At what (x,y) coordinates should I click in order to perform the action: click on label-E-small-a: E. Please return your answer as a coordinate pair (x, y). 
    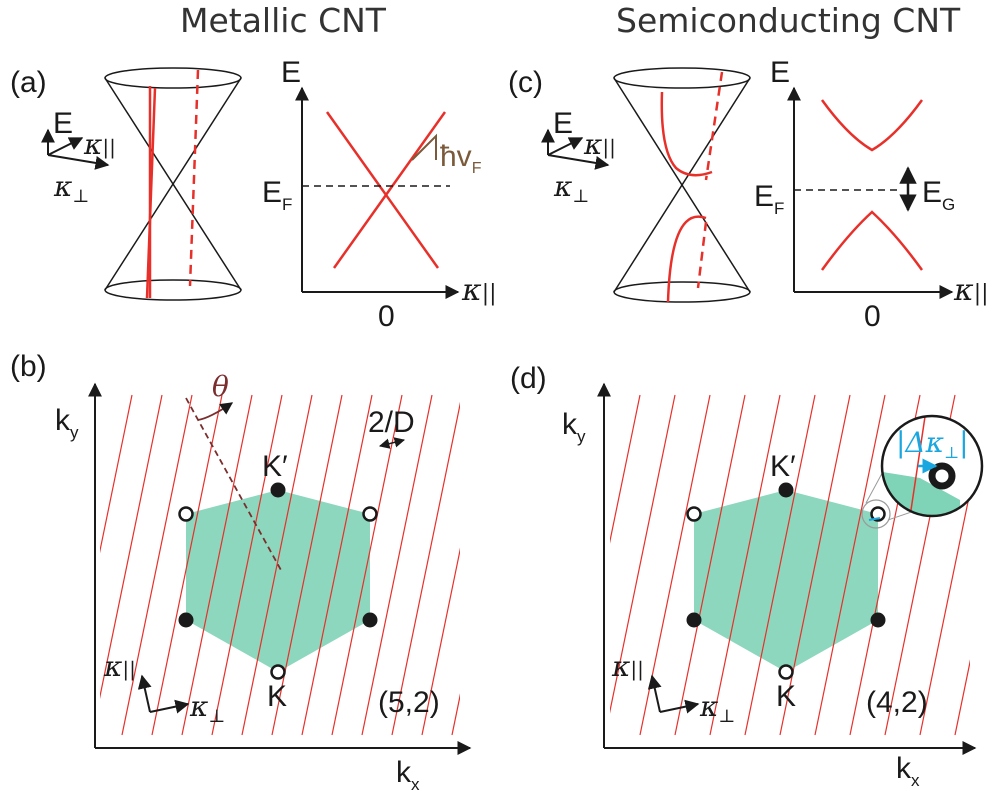
    Looking at the image, I should click on (63, 123).